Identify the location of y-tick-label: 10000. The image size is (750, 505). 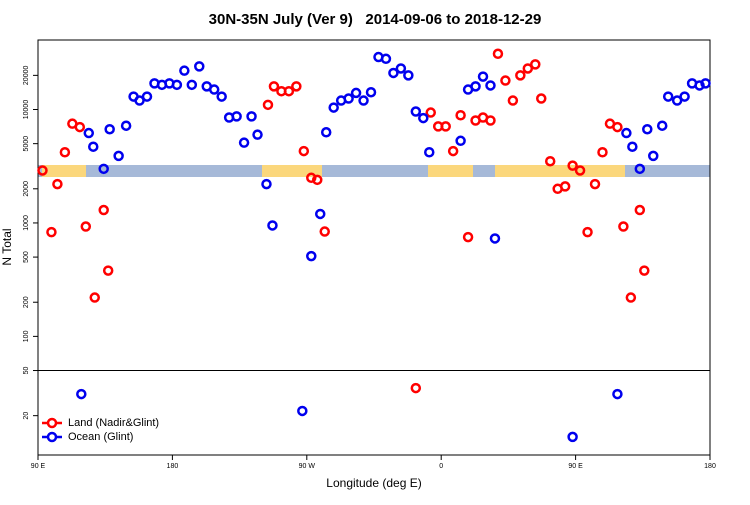
(26, 110).